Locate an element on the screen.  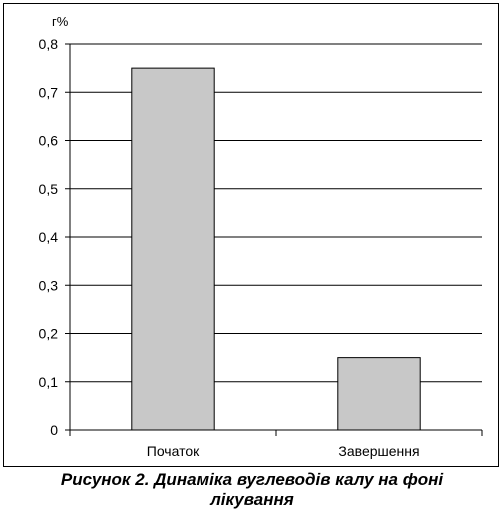
y-tick-labels: 0 0,1 0,2 0,3 0,4 0,5 0,6 0,7 0,8 is located at coordinates (49, 237).